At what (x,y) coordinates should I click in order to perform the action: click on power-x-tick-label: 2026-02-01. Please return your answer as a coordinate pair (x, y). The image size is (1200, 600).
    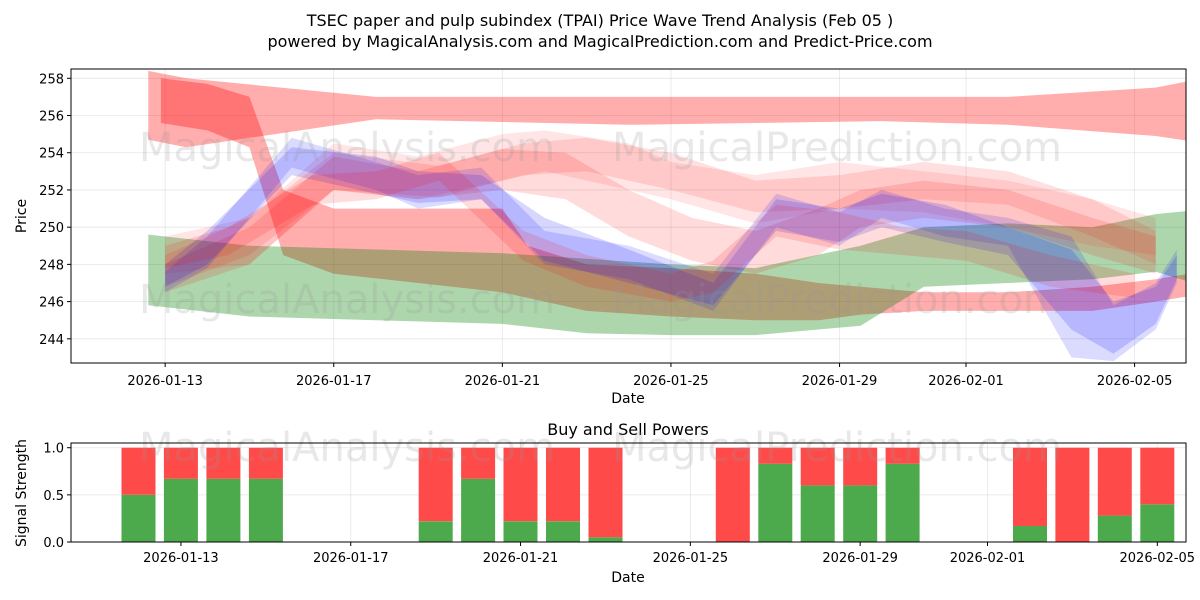
    Looking at the image, I should click on (988, 558).